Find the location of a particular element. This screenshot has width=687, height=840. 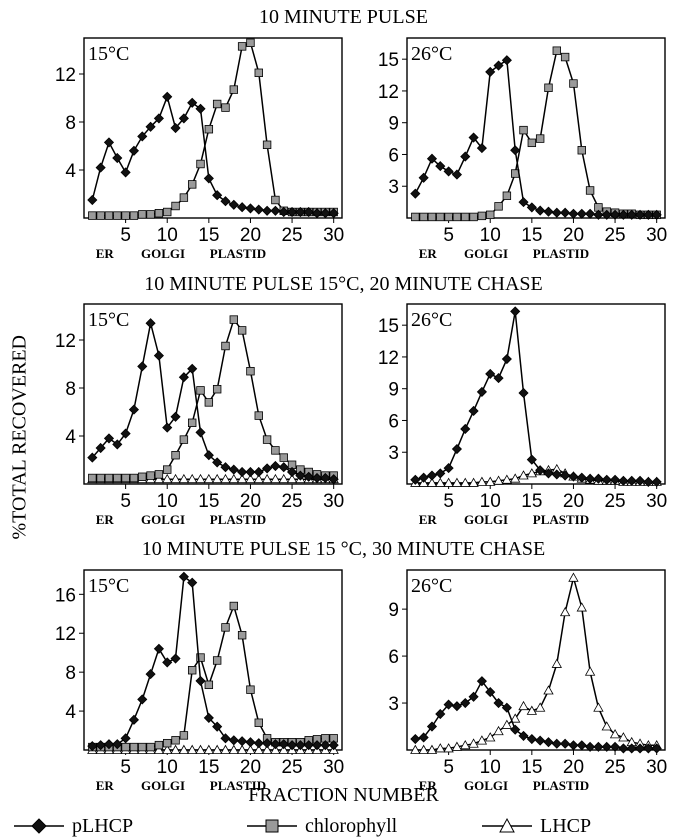

panel-frame is located at coordinates (536, 394).